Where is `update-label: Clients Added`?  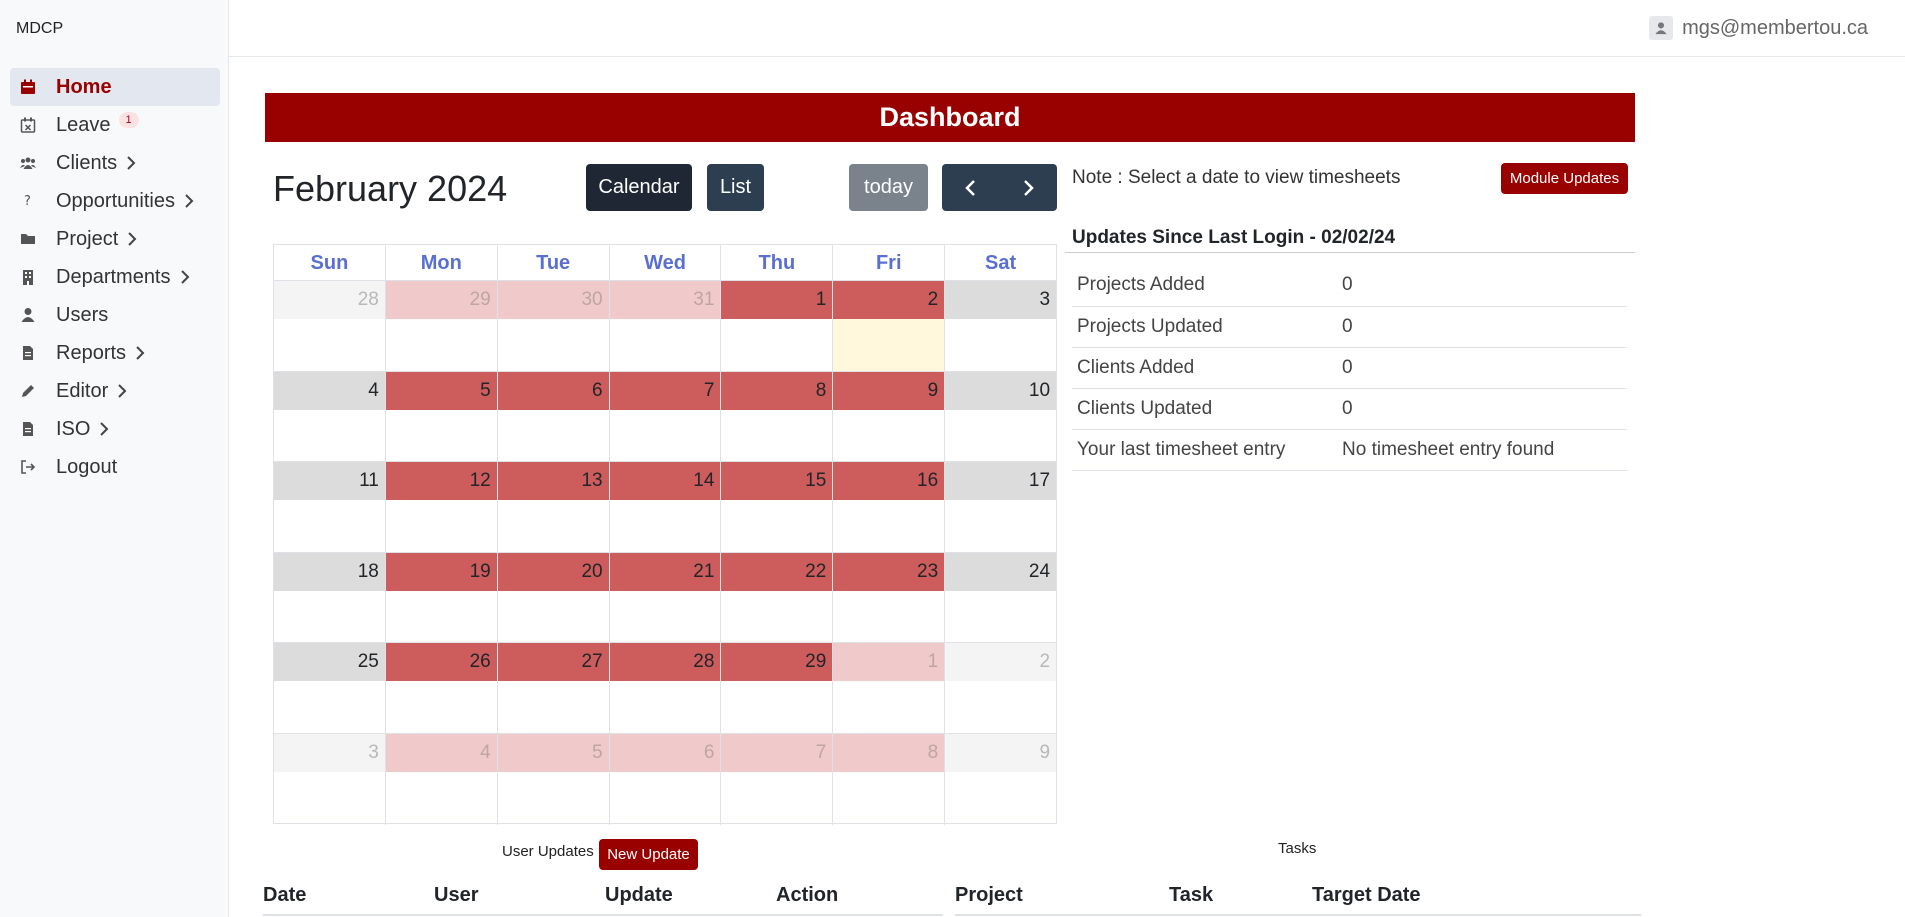
update-label: Clients Added is located at coordinates (1207, 368).